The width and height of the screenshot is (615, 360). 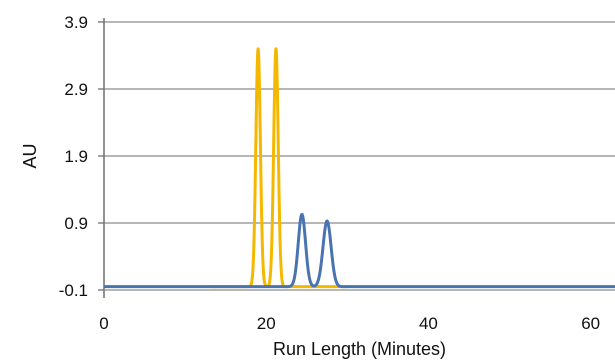 I want to click on x-tick-label: 20, so click(x=266, y=323).